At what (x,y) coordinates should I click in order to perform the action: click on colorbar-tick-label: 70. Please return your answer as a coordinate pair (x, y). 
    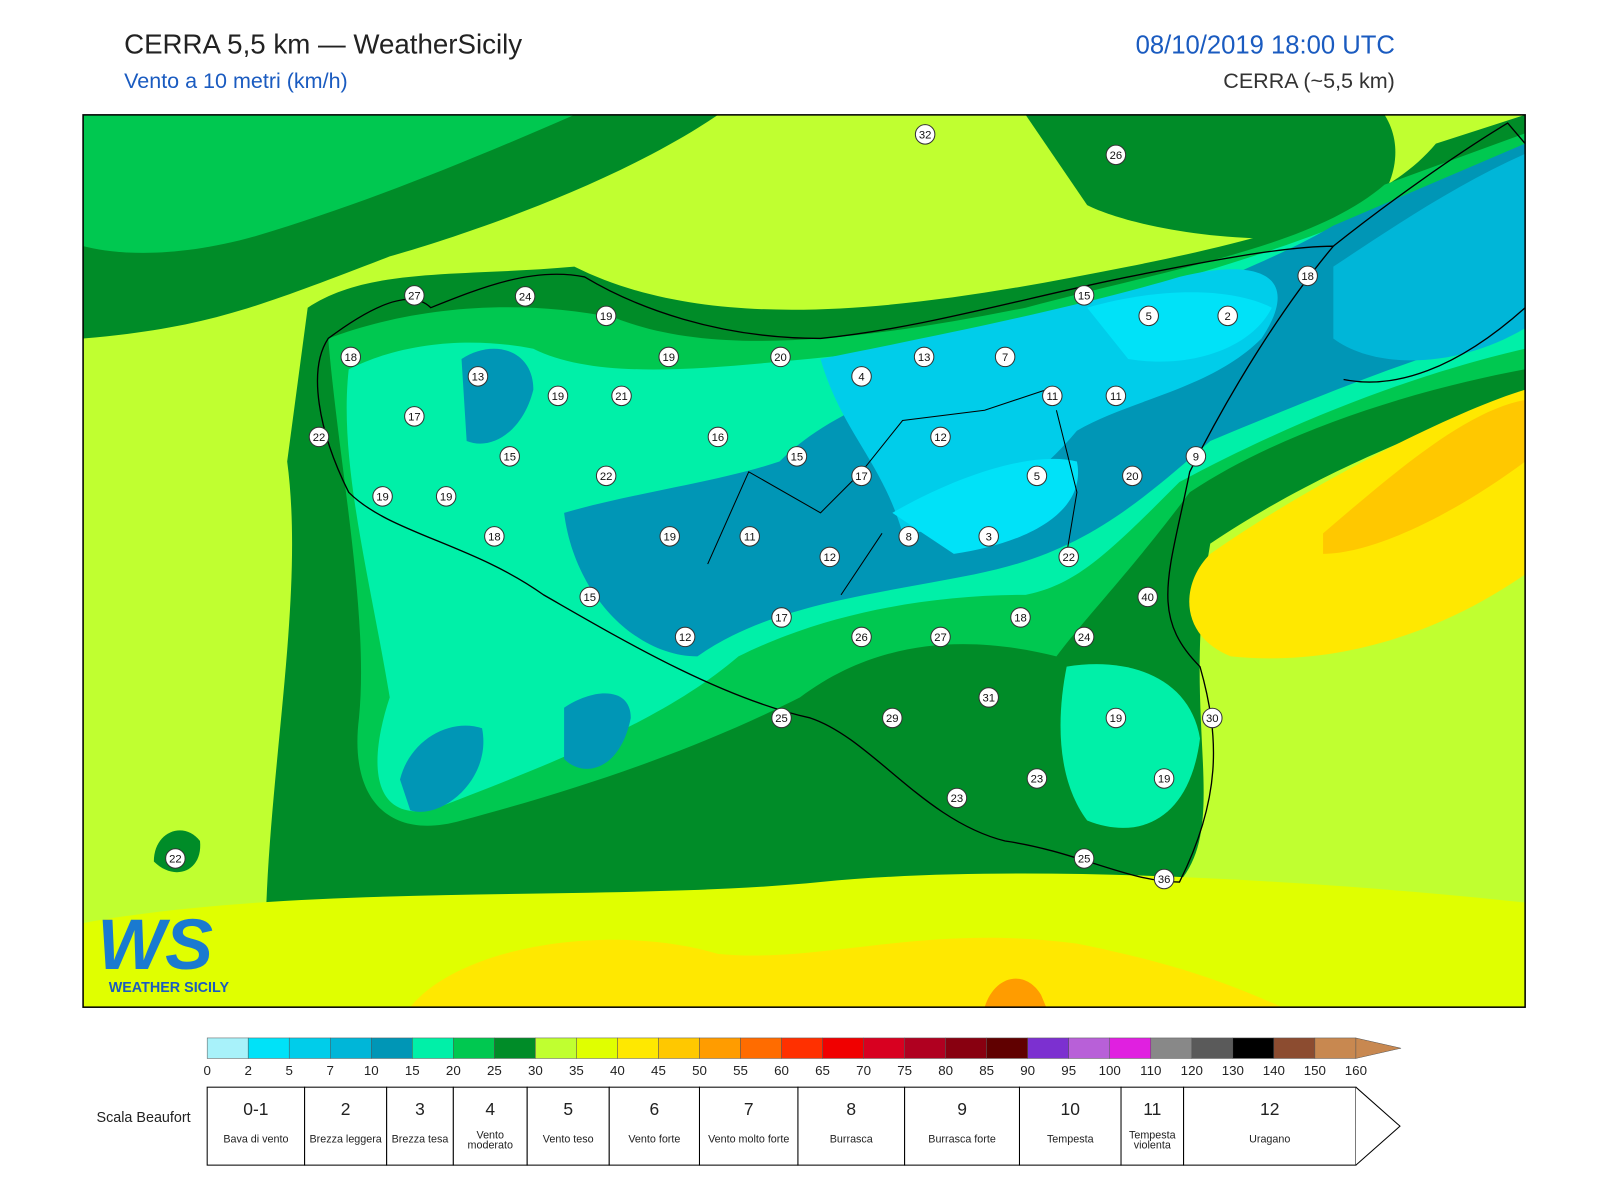
    Looking at the image, I should click on (863, 1070).